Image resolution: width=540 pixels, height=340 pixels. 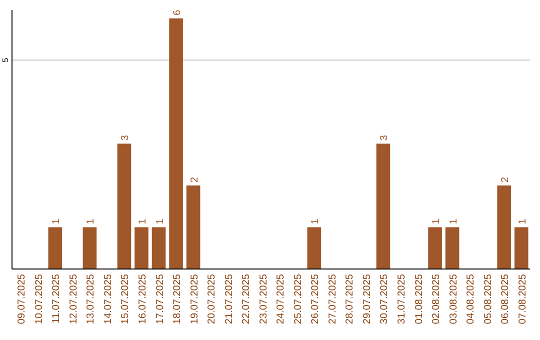 What do you see at coordinates (22, 299) in the screenshot?
I see `x-tick-label: 09.07.2025` at bounding box center [22, 299].